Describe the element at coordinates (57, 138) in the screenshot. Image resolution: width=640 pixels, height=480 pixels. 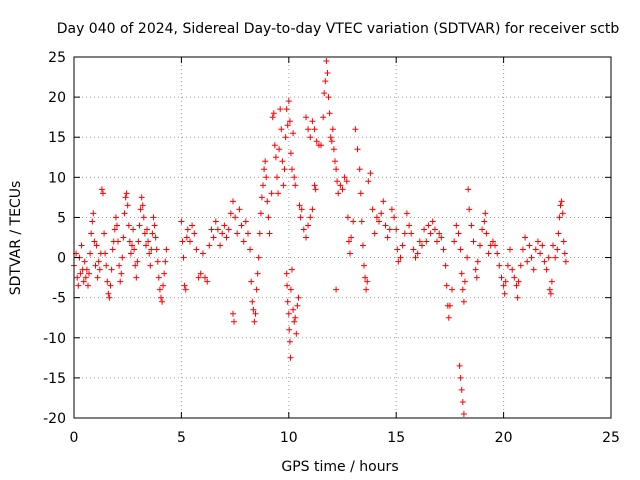
I see `y-tick-label: 15` at that location.